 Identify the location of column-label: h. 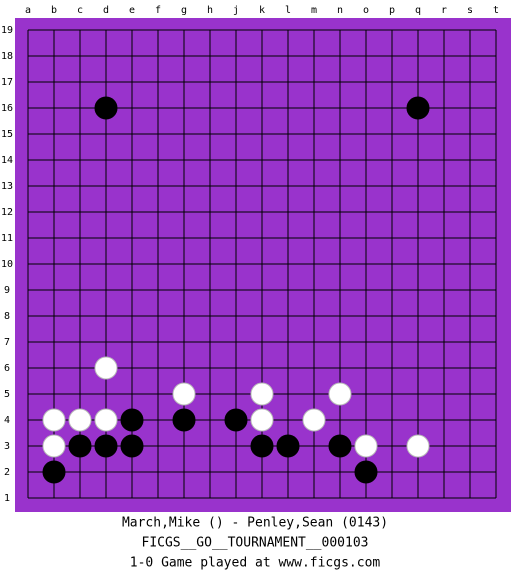
(210, 10).